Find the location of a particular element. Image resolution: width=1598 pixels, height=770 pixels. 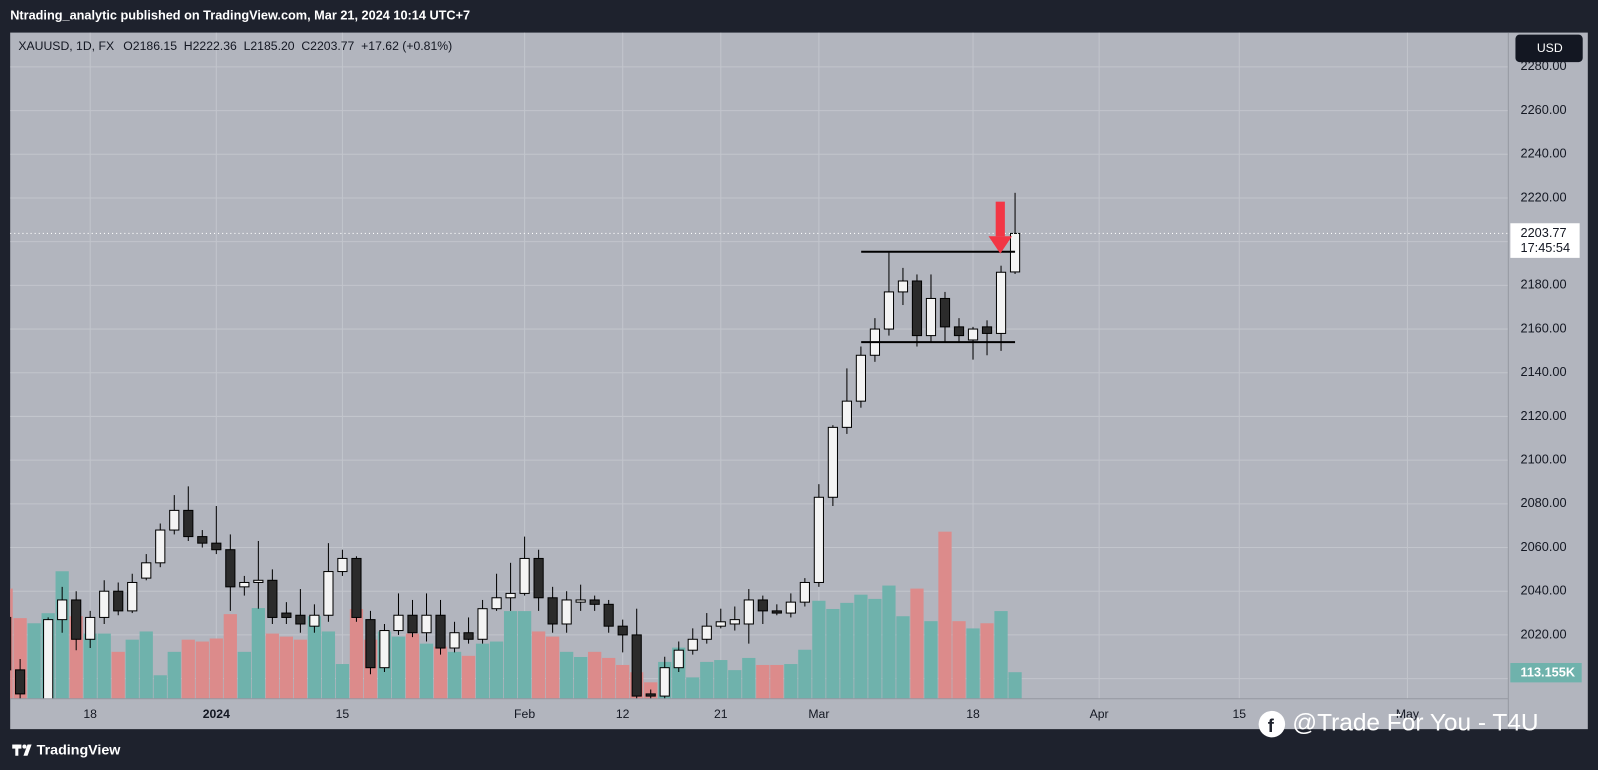

x-tick-label: 2024 is located at coordinates (216, 714).